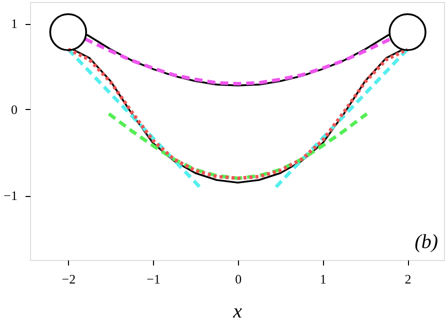 The height and width of the screenshot is (322, 447). Describe the element at coordinates (426, 242) in the screenshot. I see `annotation: (b)` at that location.